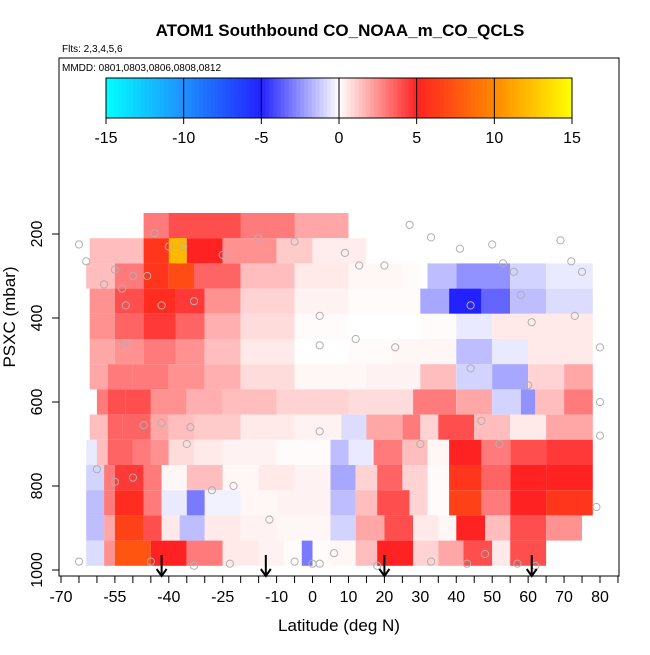 The height and width of the screenshot is (655, 650). I want to click on x-tick-label: 60, so click(528, 597).